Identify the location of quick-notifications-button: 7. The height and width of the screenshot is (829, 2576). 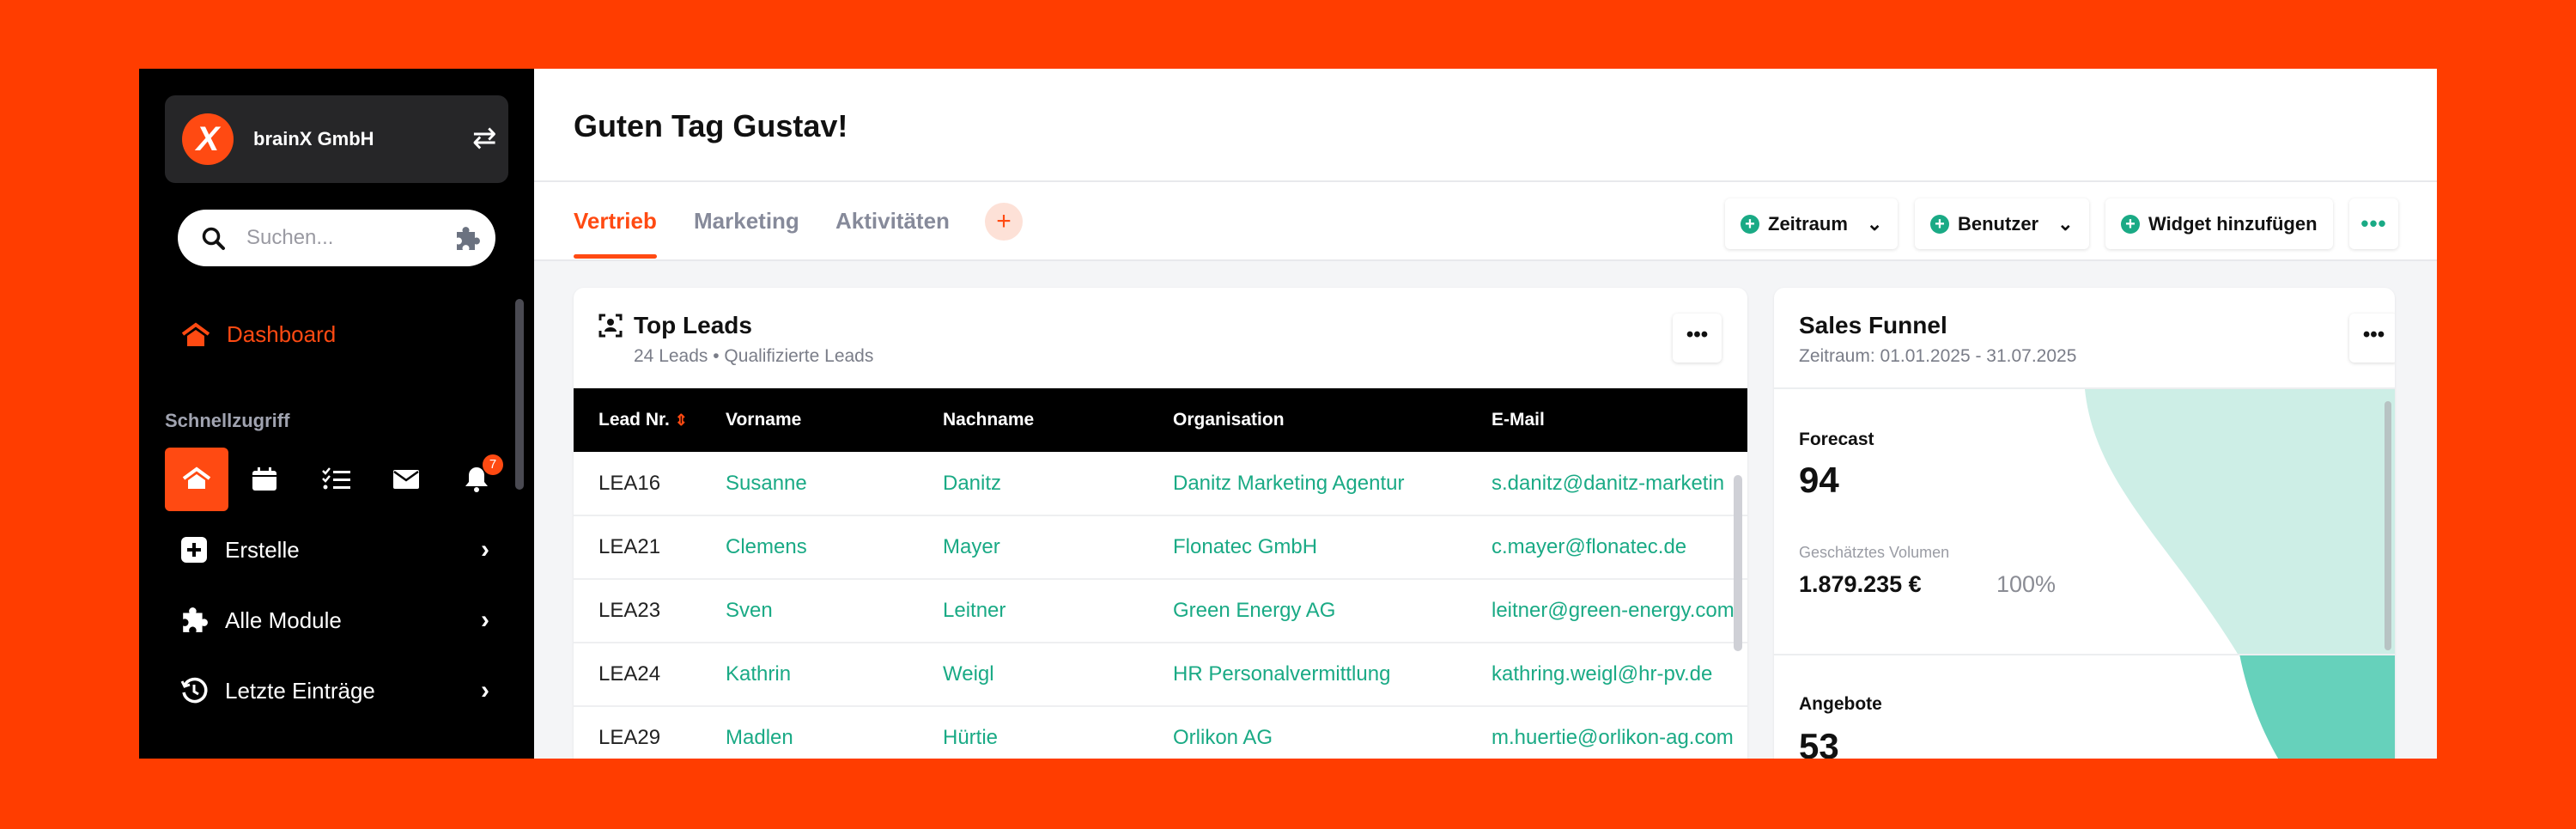
(477, 479).